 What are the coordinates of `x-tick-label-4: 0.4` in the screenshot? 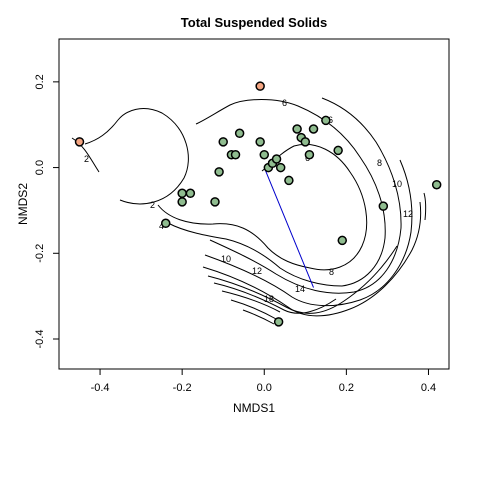 It's located at (428, 388).